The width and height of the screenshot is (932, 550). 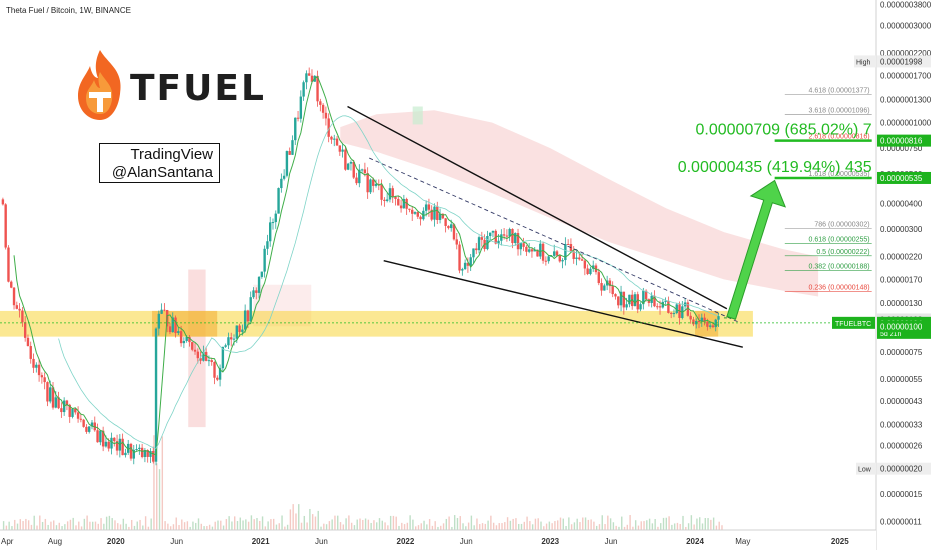 I want to click on fib-label: 4.618 (0.00001377), so click(x=839, y=90).